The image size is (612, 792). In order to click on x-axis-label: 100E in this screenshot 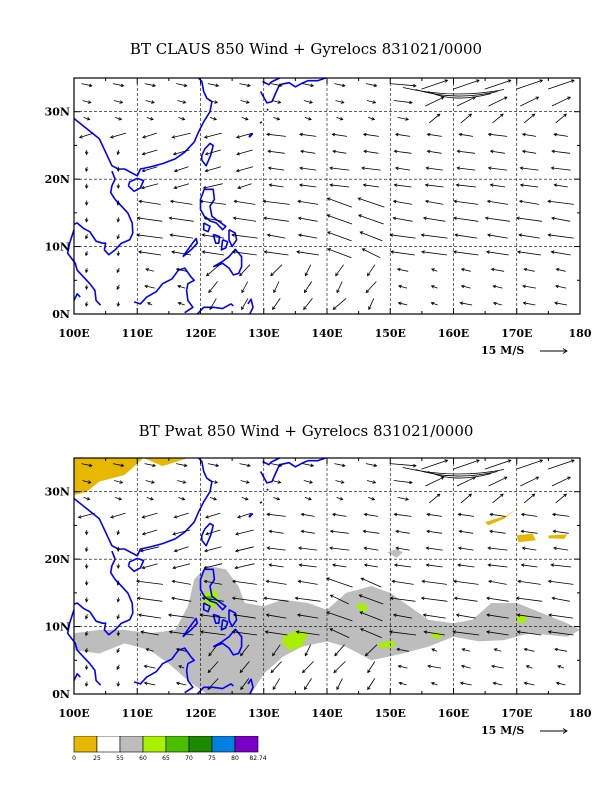, I will do `click(73, 713)`.